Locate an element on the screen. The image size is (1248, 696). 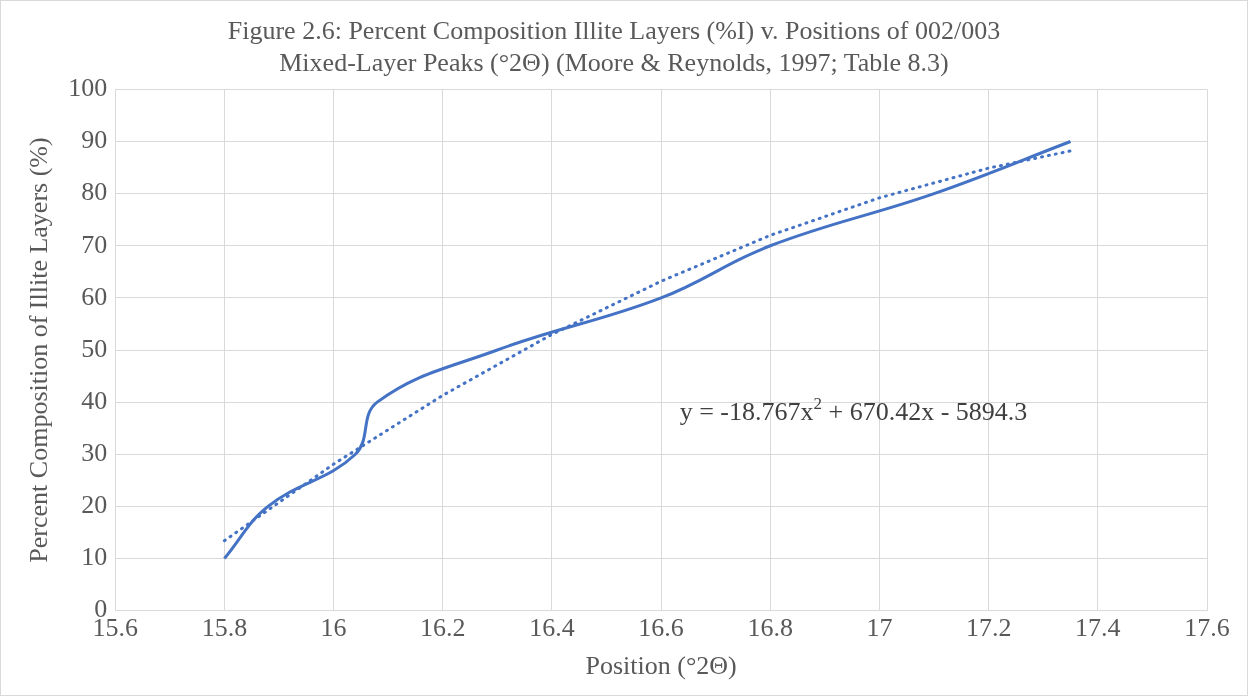
y-tick-label: 30 is located at coordinates (94, 453).